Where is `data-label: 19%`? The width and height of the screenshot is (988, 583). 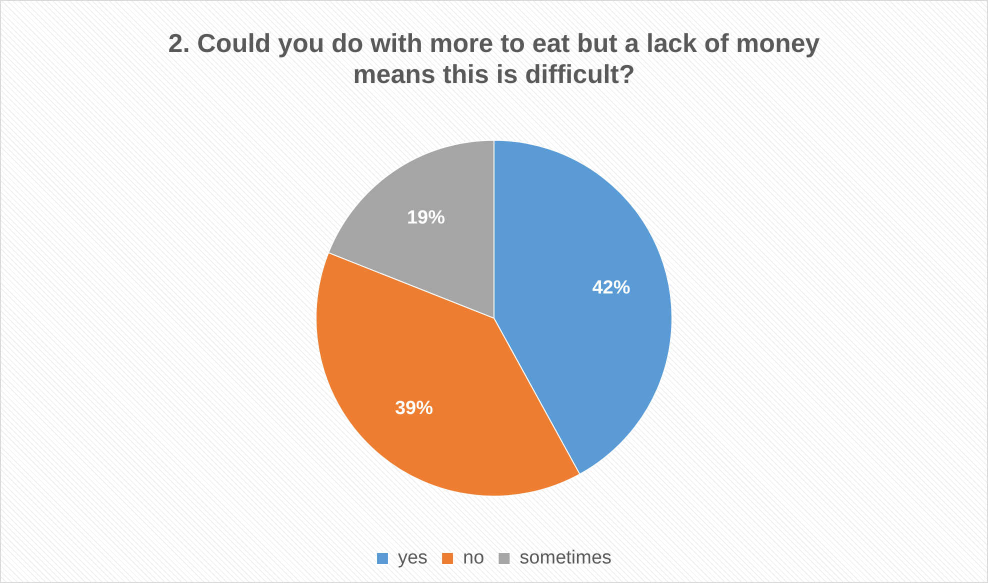
data-label: 19% is located at coordinates (426, 217).